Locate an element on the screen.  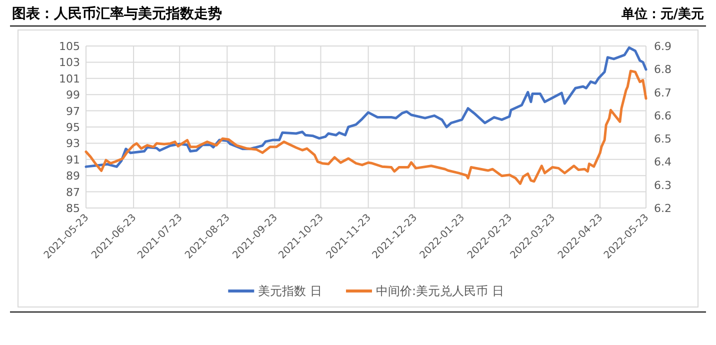
y2-tick-label: 6.4 is located at coordinates (663, 162).